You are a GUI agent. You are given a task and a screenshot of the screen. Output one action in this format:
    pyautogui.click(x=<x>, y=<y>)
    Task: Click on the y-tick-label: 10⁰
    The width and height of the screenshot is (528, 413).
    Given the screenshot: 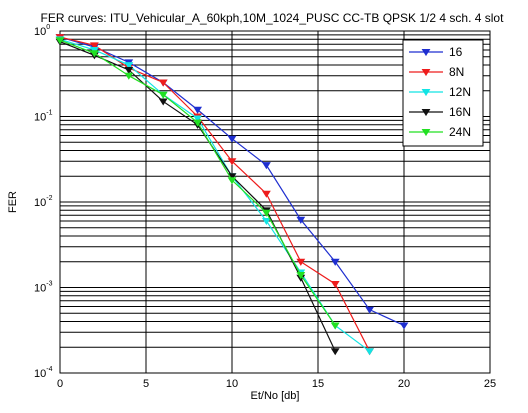 What is the action you would take?
    pyautogui.click(x=42, y=31)
    